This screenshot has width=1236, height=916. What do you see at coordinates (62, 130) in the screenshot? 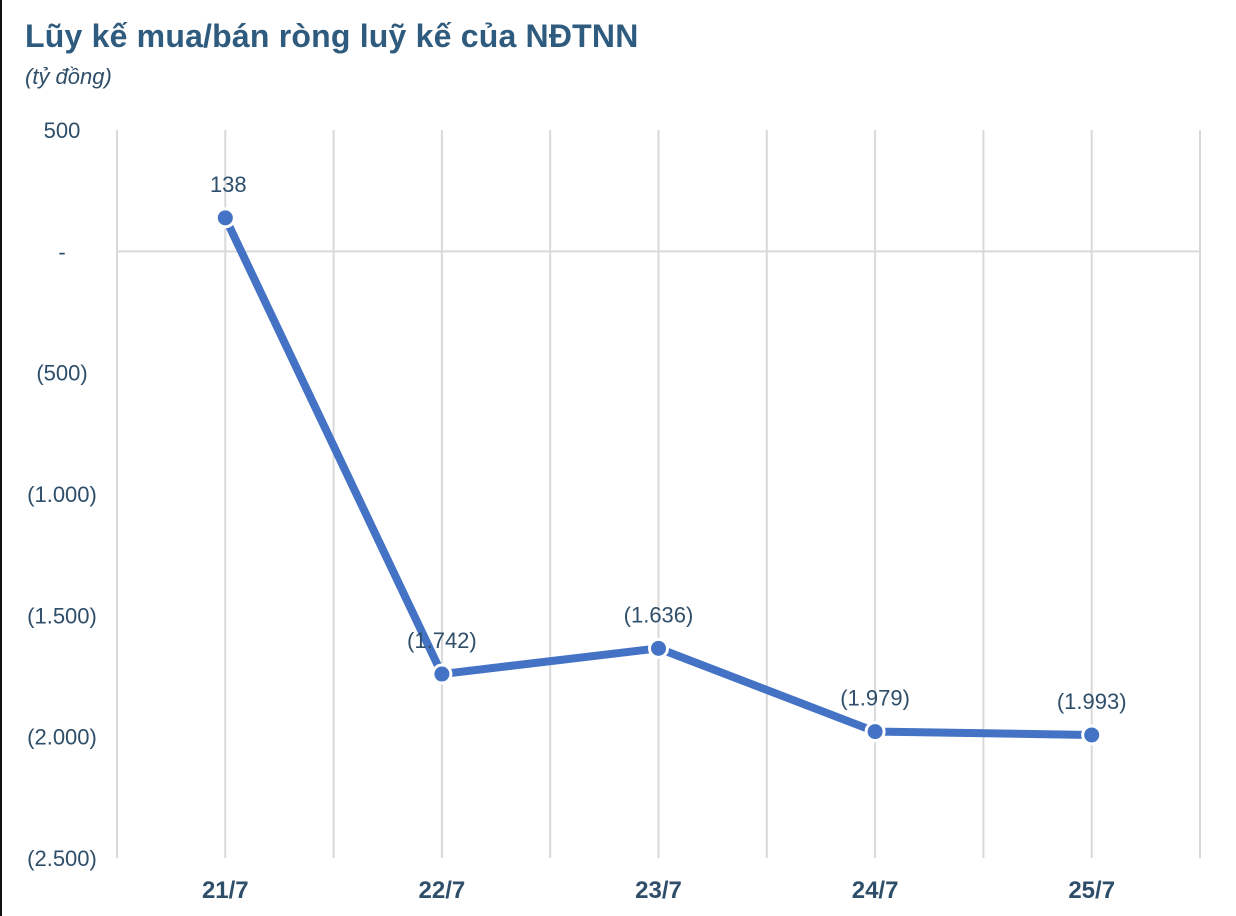
I see `y-tick-label: 500` at bounding box center [62, 130].